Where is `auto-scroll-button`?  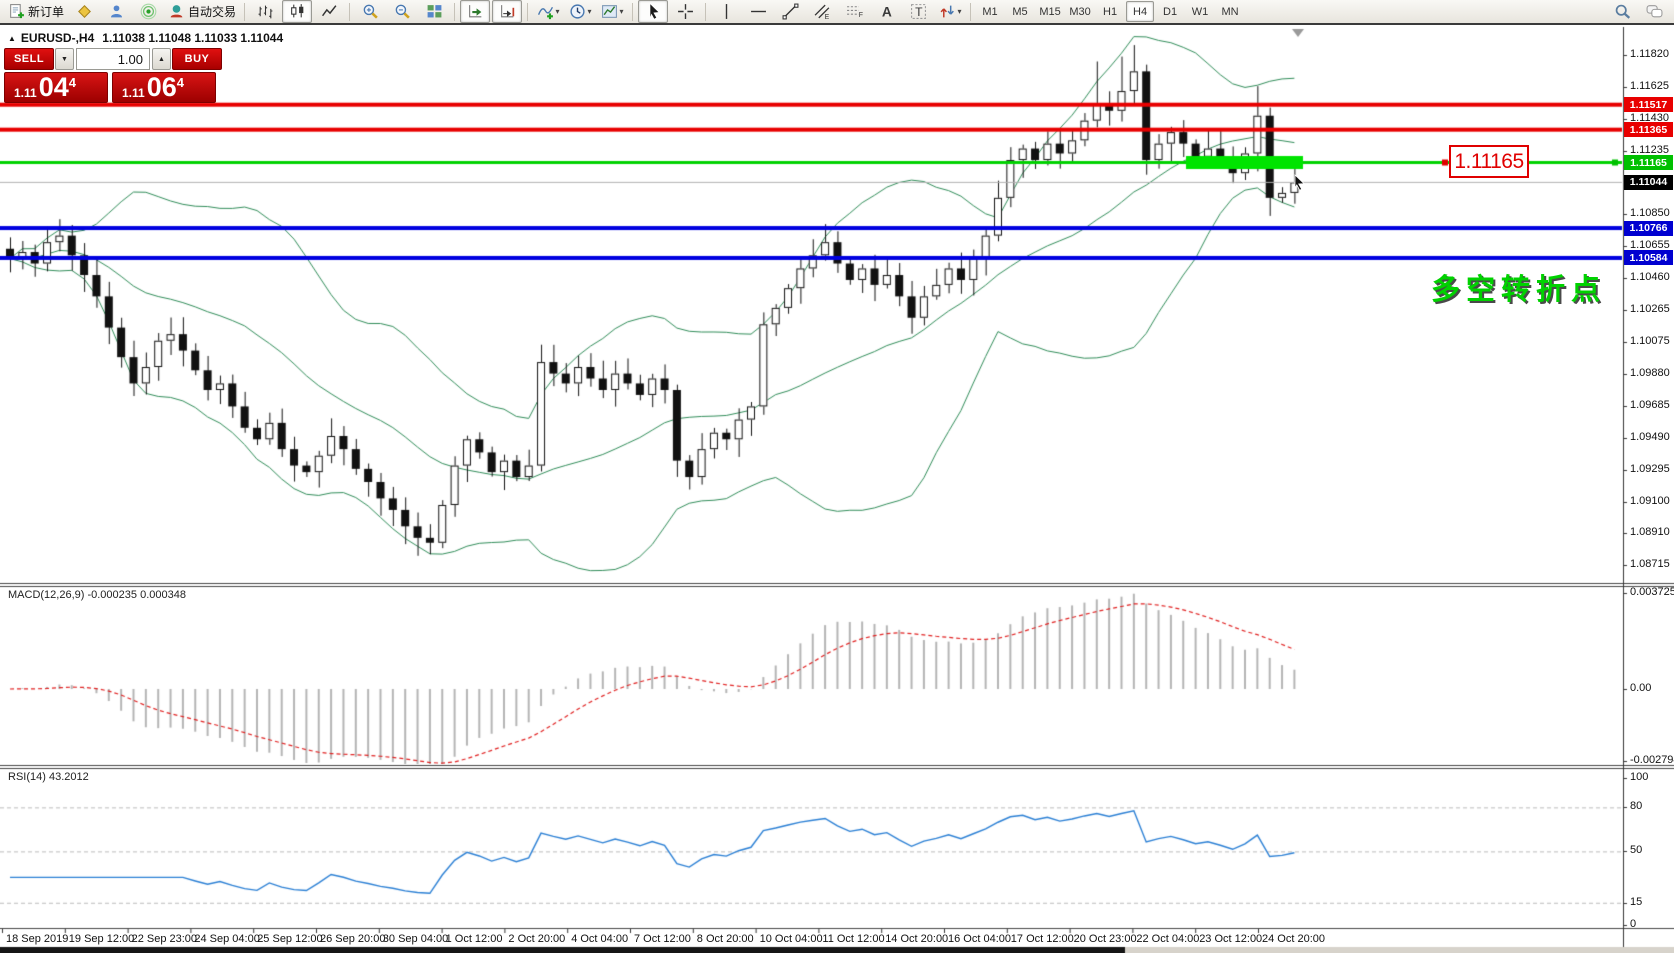
auto-scroll-button is located at coordinates (475, 11).